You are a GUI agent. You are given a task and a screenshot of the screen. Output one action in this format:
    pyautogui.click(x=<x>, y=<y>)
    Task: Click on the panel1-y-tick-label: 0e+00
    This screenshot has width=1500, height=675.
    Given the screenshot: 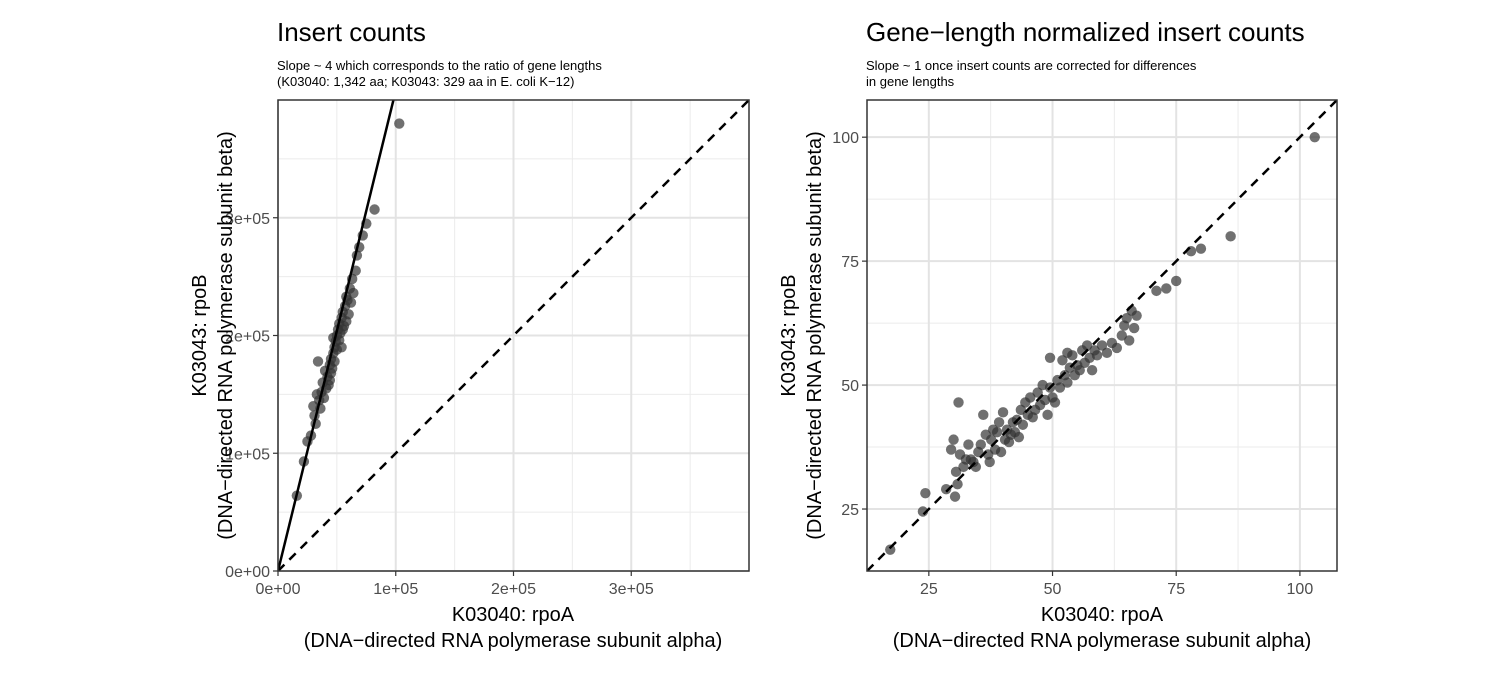 What is the action you would take?
    pyautogui.click(x=247, y=572)
    